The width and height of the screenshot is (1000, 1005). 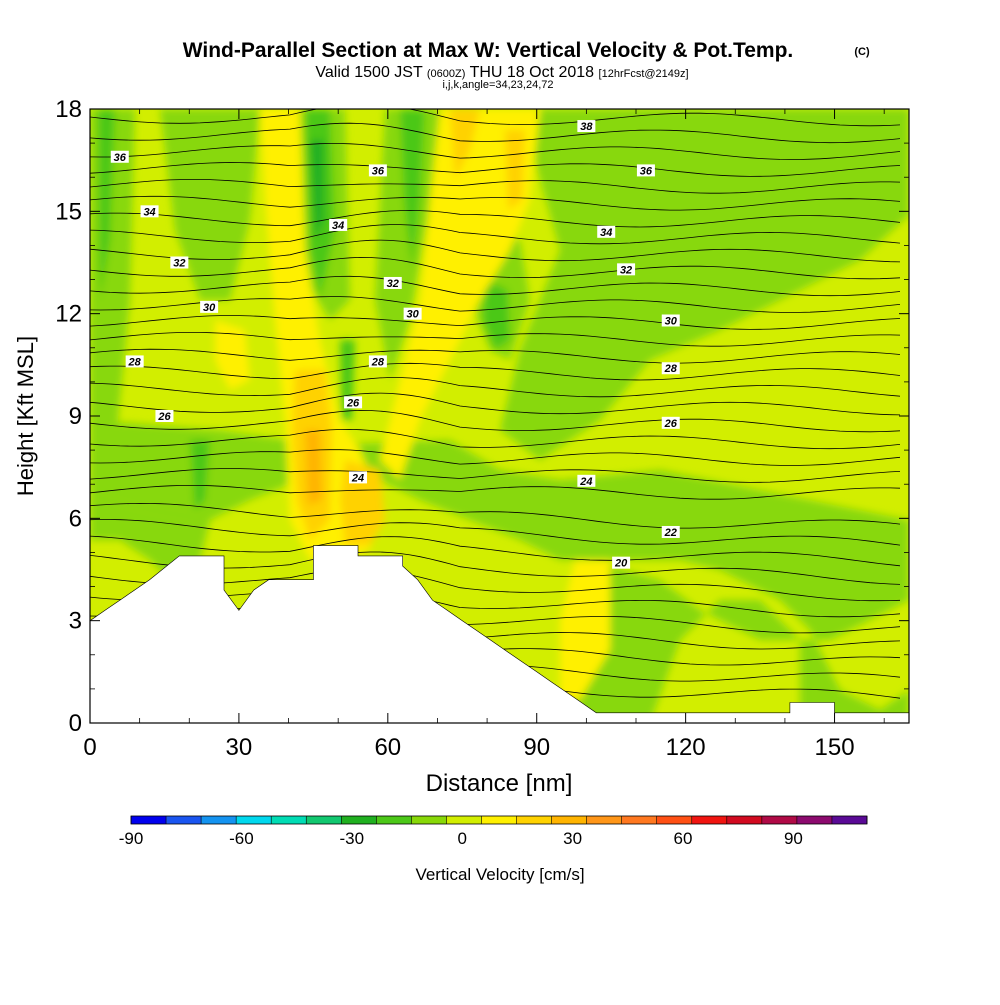 What do you see at coordinates (572, 838) in the screenshot?
I see `colorbar-tick-label: 30` at bounding box center [572, 838].